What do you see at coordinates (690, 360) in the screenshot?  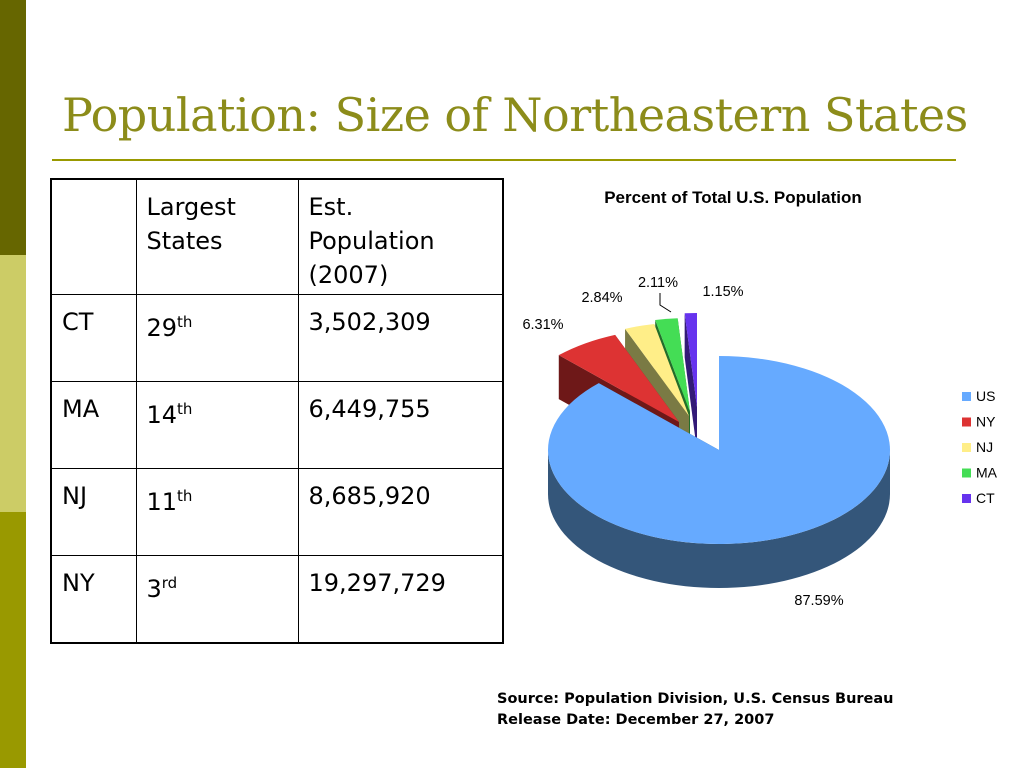 I see `pie-slice-ct` at bounding box center [690, 360].